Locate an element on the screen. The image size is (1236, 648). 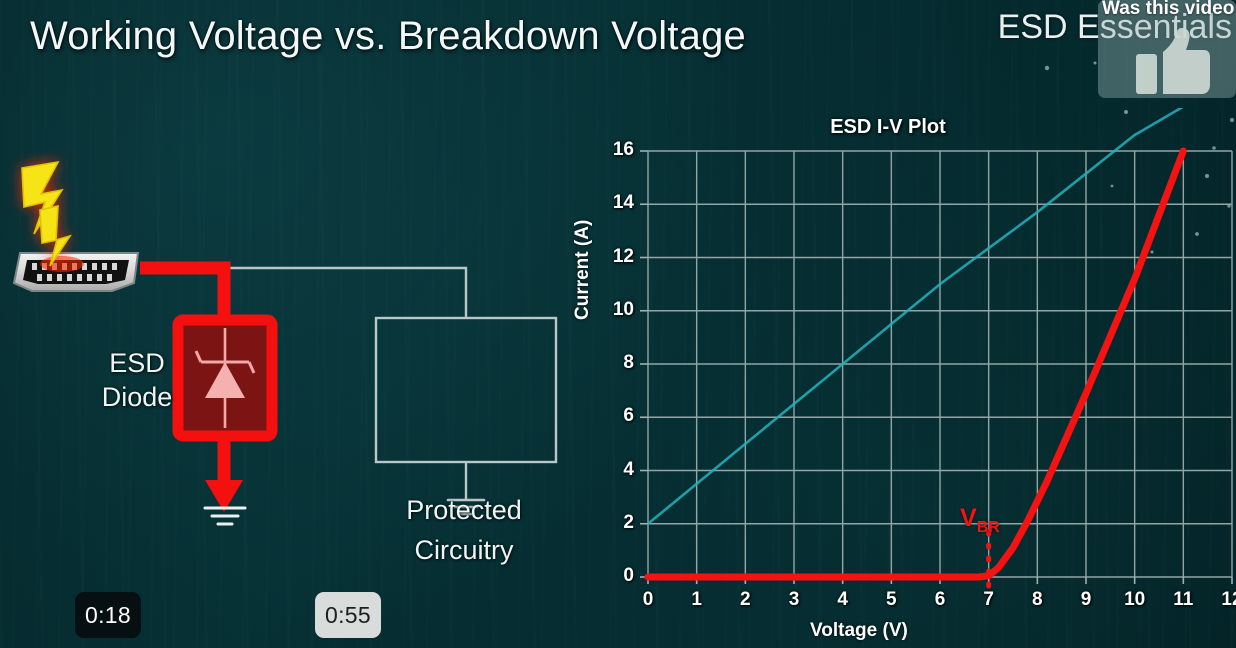
feedback-prompt: Was this video is located at coordinates (1168, 9).